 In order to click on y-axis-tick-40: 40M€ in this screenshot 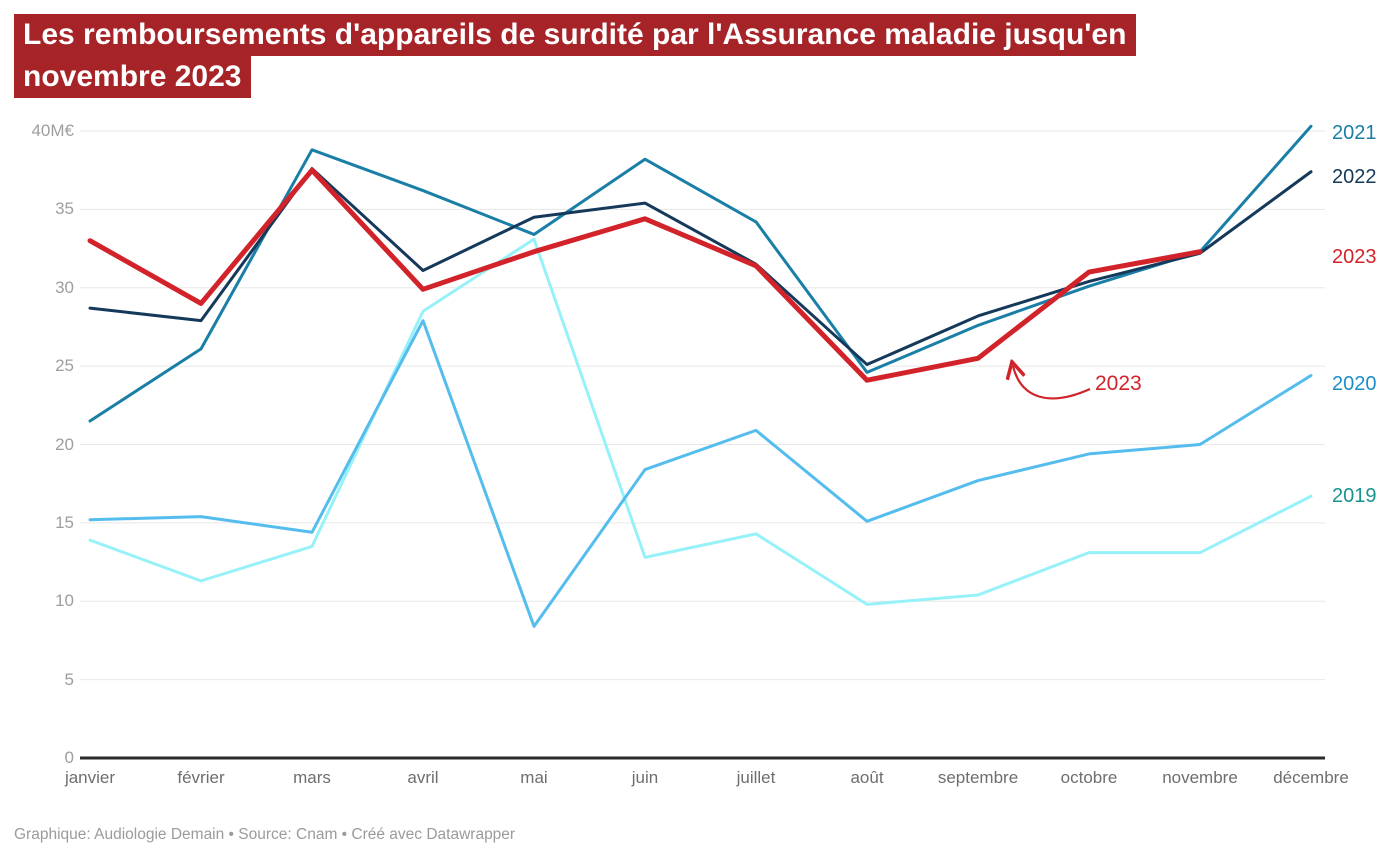, I will do `click(52, 130)`.